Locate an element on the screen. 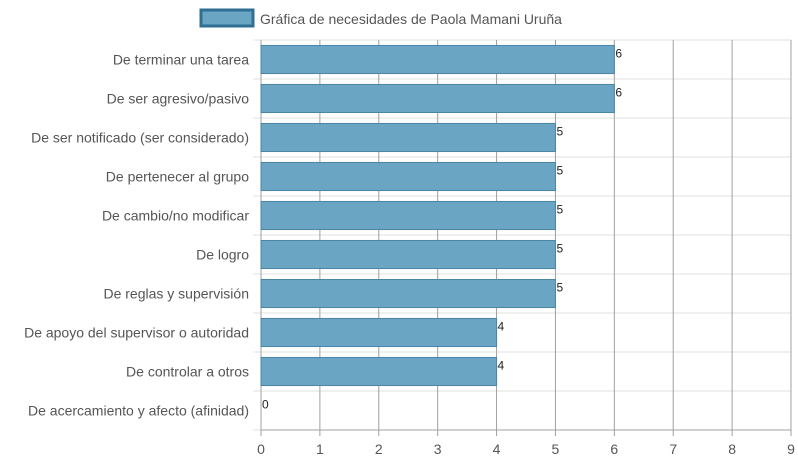 This screenshot has height=465, width=798. category-label: De cambio/no modificar is located at coordinates (175, 216).